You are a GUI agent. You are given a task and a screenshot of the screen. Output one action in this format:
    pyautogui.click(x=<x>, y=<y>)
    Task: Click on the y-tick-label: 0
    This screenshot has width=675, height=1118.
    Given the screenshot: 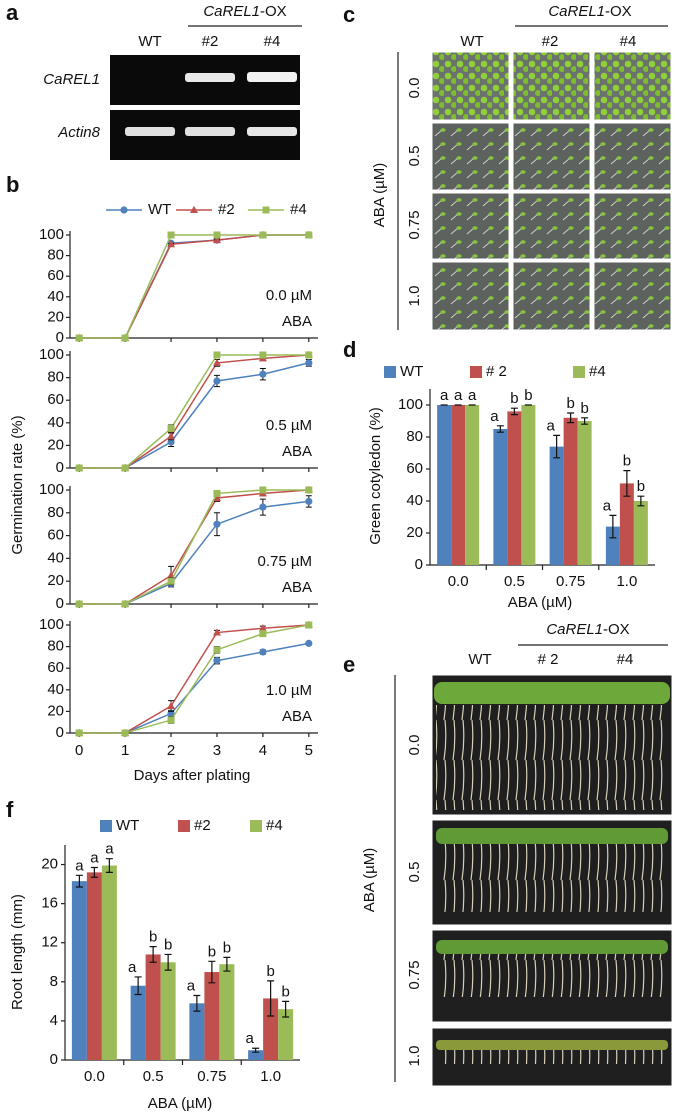 What is the action you would take?
    pyautogui.click(x=419, y=564)
    